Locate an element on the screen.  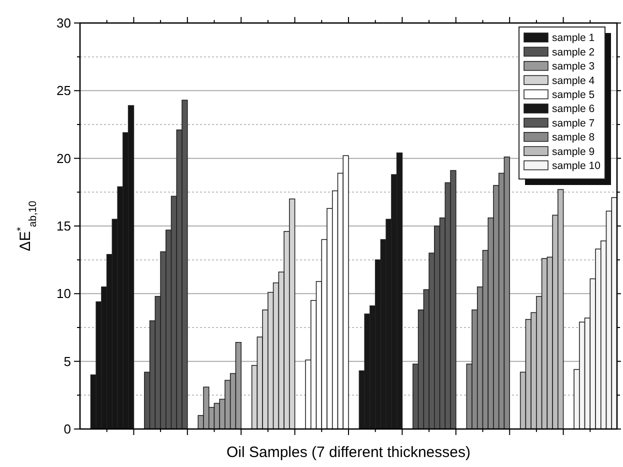
y-tick-label: 20 is located at coordinates (63, 158).